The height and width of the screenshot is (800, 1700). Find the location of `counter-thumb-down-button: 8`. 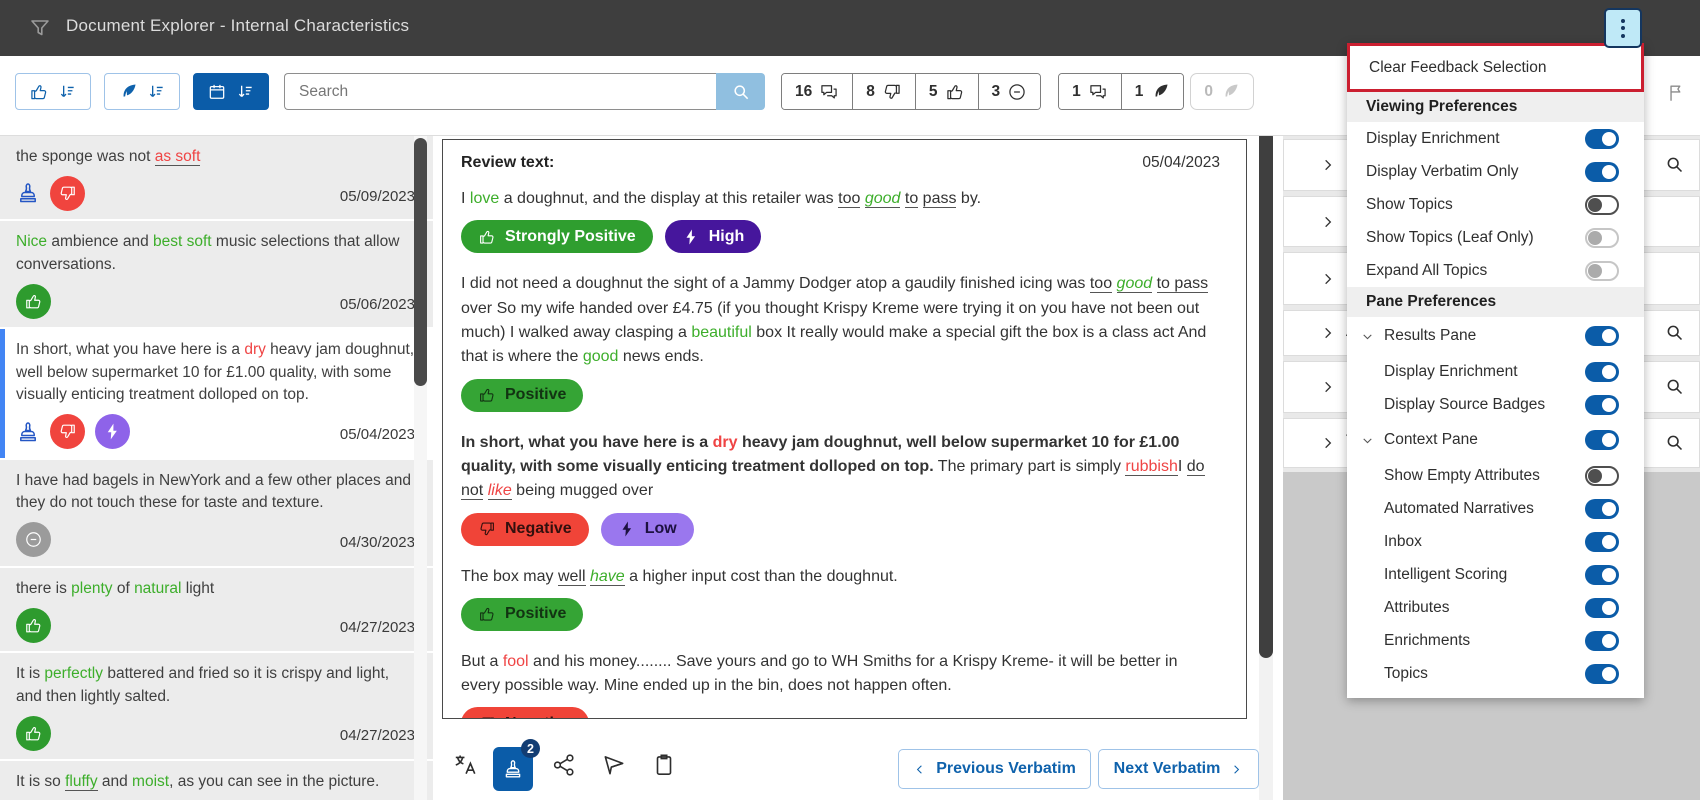

counter-thumb-down-button: 8 is located at coordinates (884, 91).